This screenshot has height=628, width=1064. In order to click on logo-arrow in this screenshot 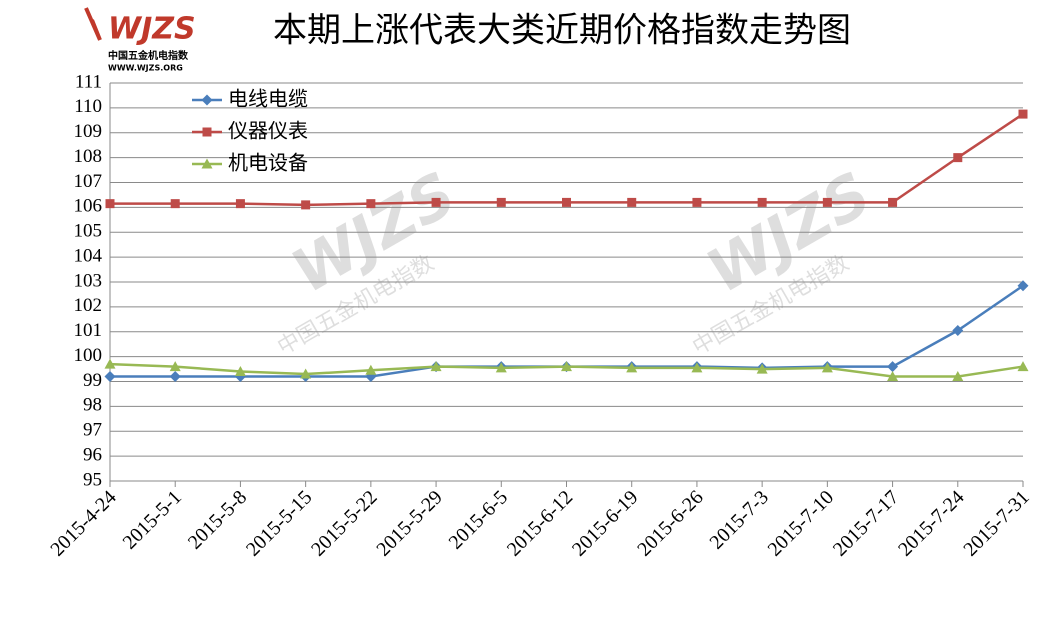, I will do `click(93, 24)`.